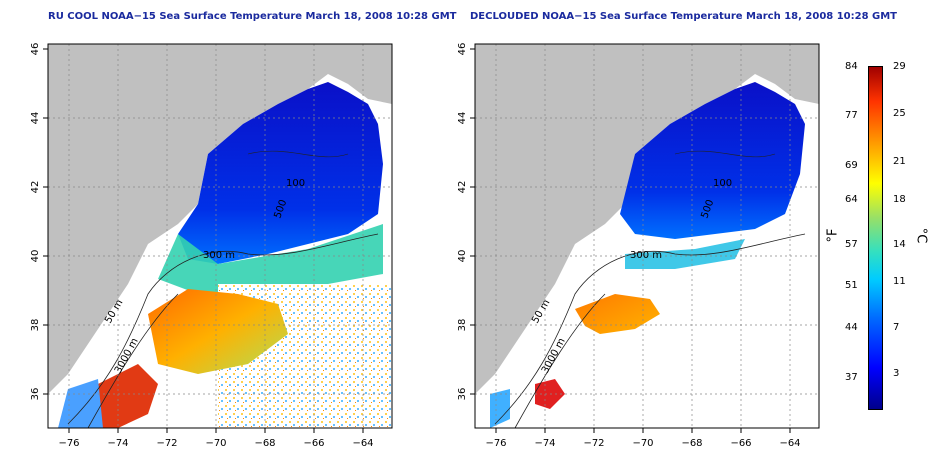  What do you see at coordinates (68, 443) in the screenshot?
I see `left-lon-tick: −76` at bounding box center [68, 443].